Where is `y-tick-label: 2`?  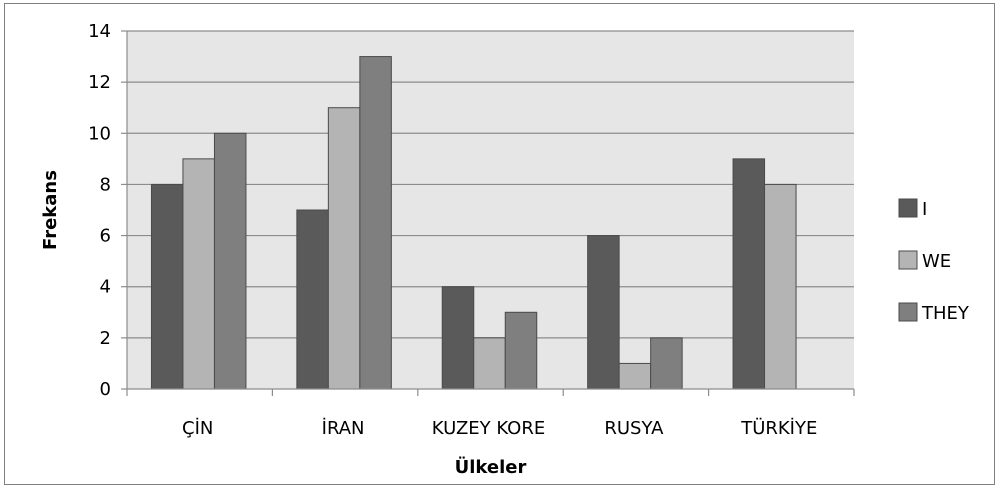
y-tick-label: 2 is located at coordinates (105, 338).